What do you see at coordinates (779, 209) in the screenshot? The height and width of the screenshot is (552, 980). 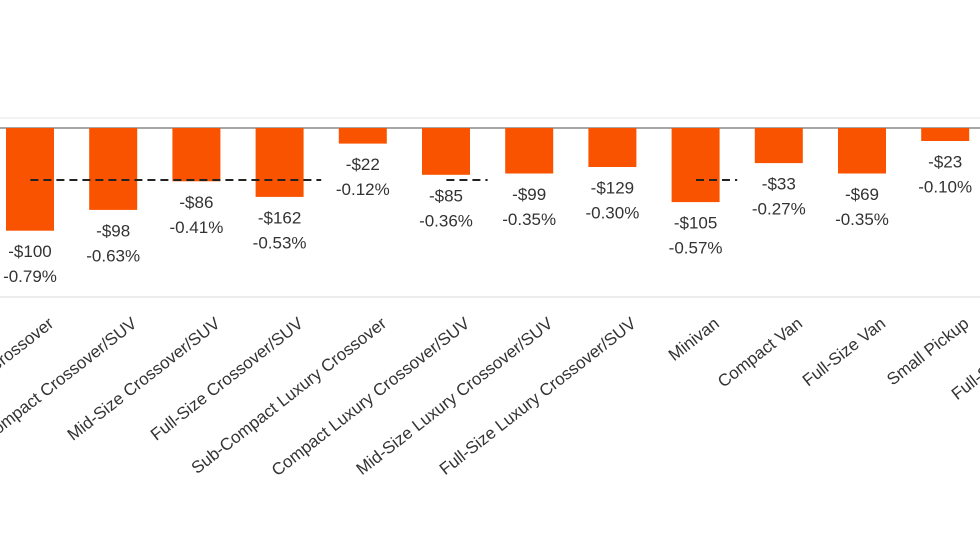 I see `value-label: -0.27%` at bounding box center [779, 209].